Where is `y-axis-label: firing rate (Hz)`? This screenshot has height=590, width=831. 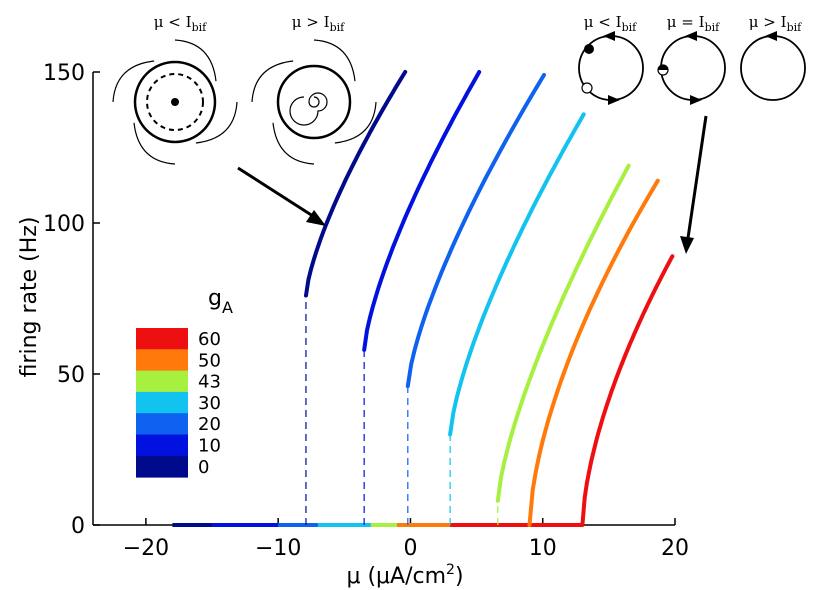 y-axis-label: firing rate (Hz) is located at coordinates (29, 297).